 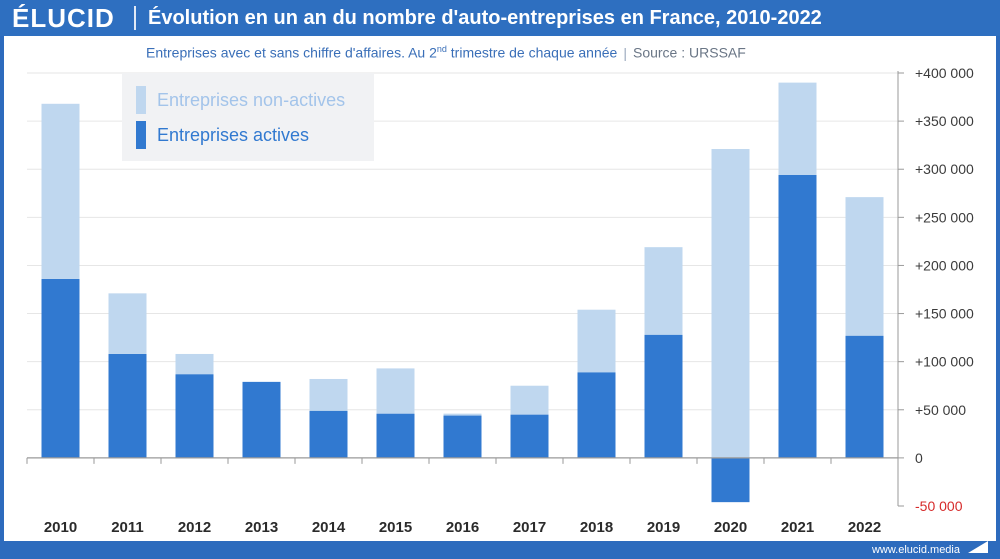 I want to click on bar-non-active-2017, so click(x=529, y=400).